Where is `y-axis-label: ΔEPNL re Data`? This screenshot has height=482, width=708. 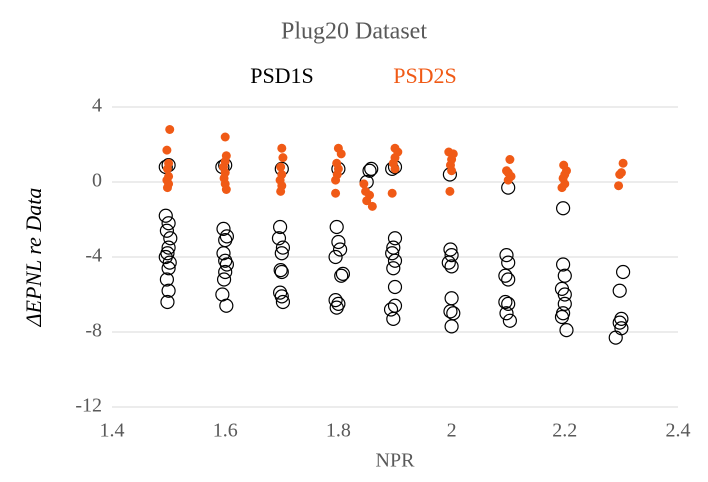
y-axis-label: ΔEPNL re Data is located at coordinates (33, 258).